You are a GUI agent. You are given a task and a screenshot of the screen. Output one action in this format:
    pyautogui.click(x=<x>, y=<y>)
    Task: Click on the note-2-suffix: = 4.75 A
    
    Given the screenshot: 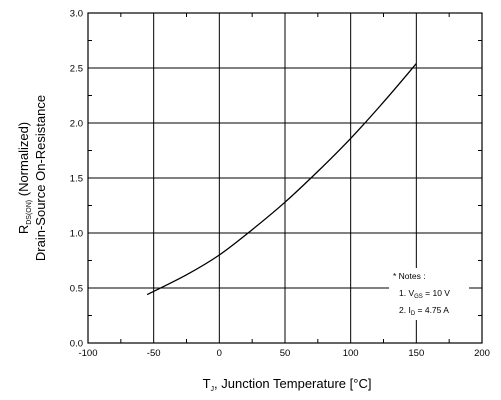 What is the action you would take?
    pyautogui.click(x=432, y=310)
    